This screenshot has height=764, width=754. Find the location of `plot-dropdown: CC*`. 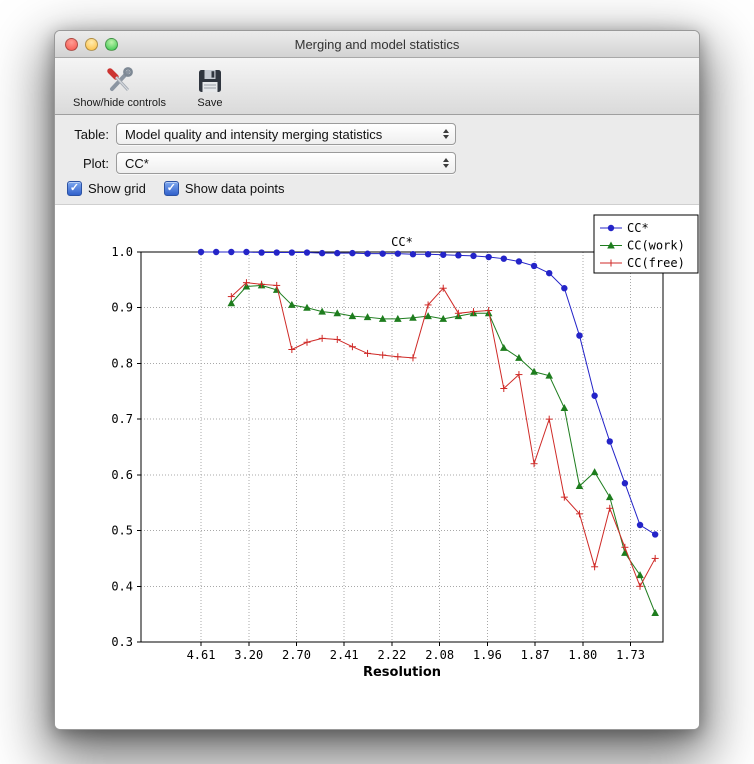

plot-dropdown: CC* is located at coordinates (286, 163).